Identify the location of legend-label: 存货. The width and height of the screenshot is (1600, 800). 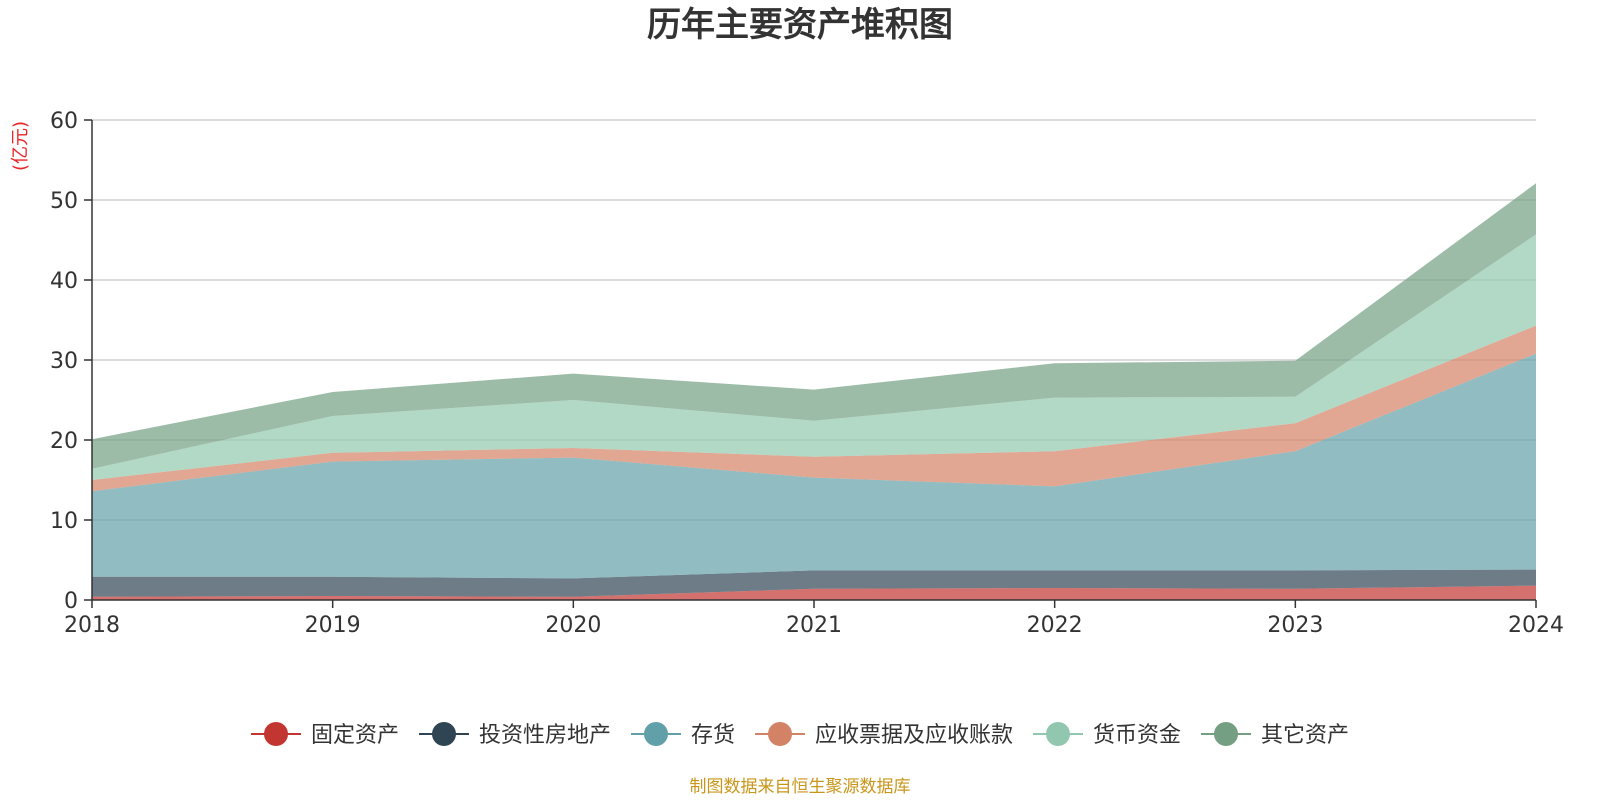
(713, 735).